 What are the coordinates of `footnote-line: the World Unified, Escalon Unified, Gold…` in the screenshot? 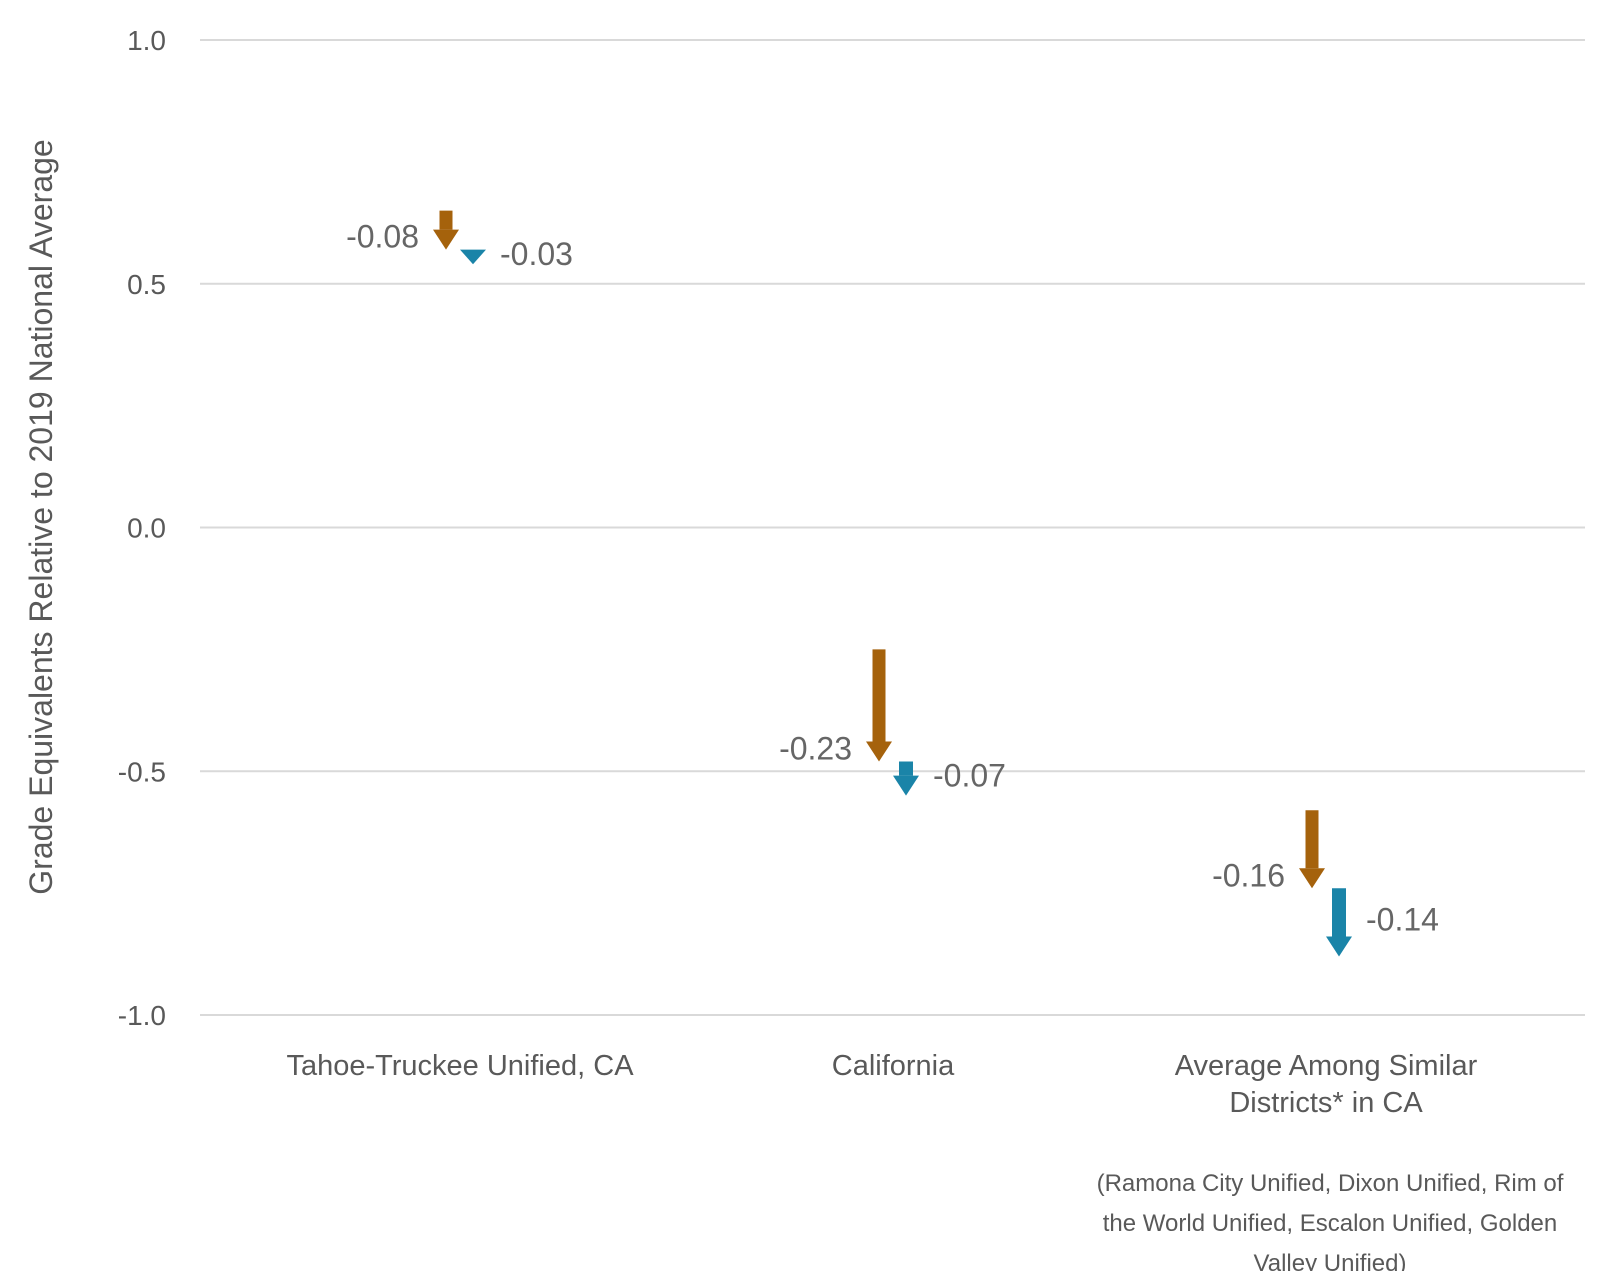 It's located at (1330, 1223).